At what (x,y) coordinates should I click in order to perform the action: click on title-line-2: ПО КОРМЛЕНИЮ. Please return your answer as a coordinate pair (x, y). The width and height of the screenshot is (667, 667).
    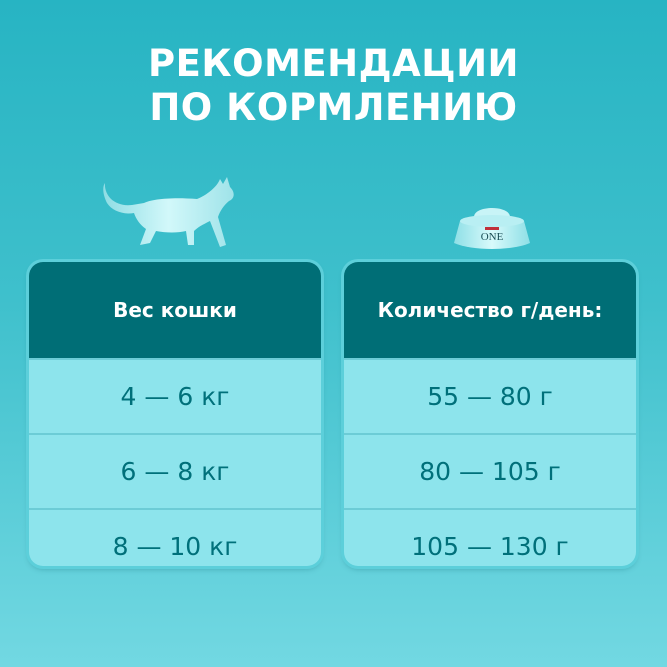
    Looking at the image, I should click on (333, 107).